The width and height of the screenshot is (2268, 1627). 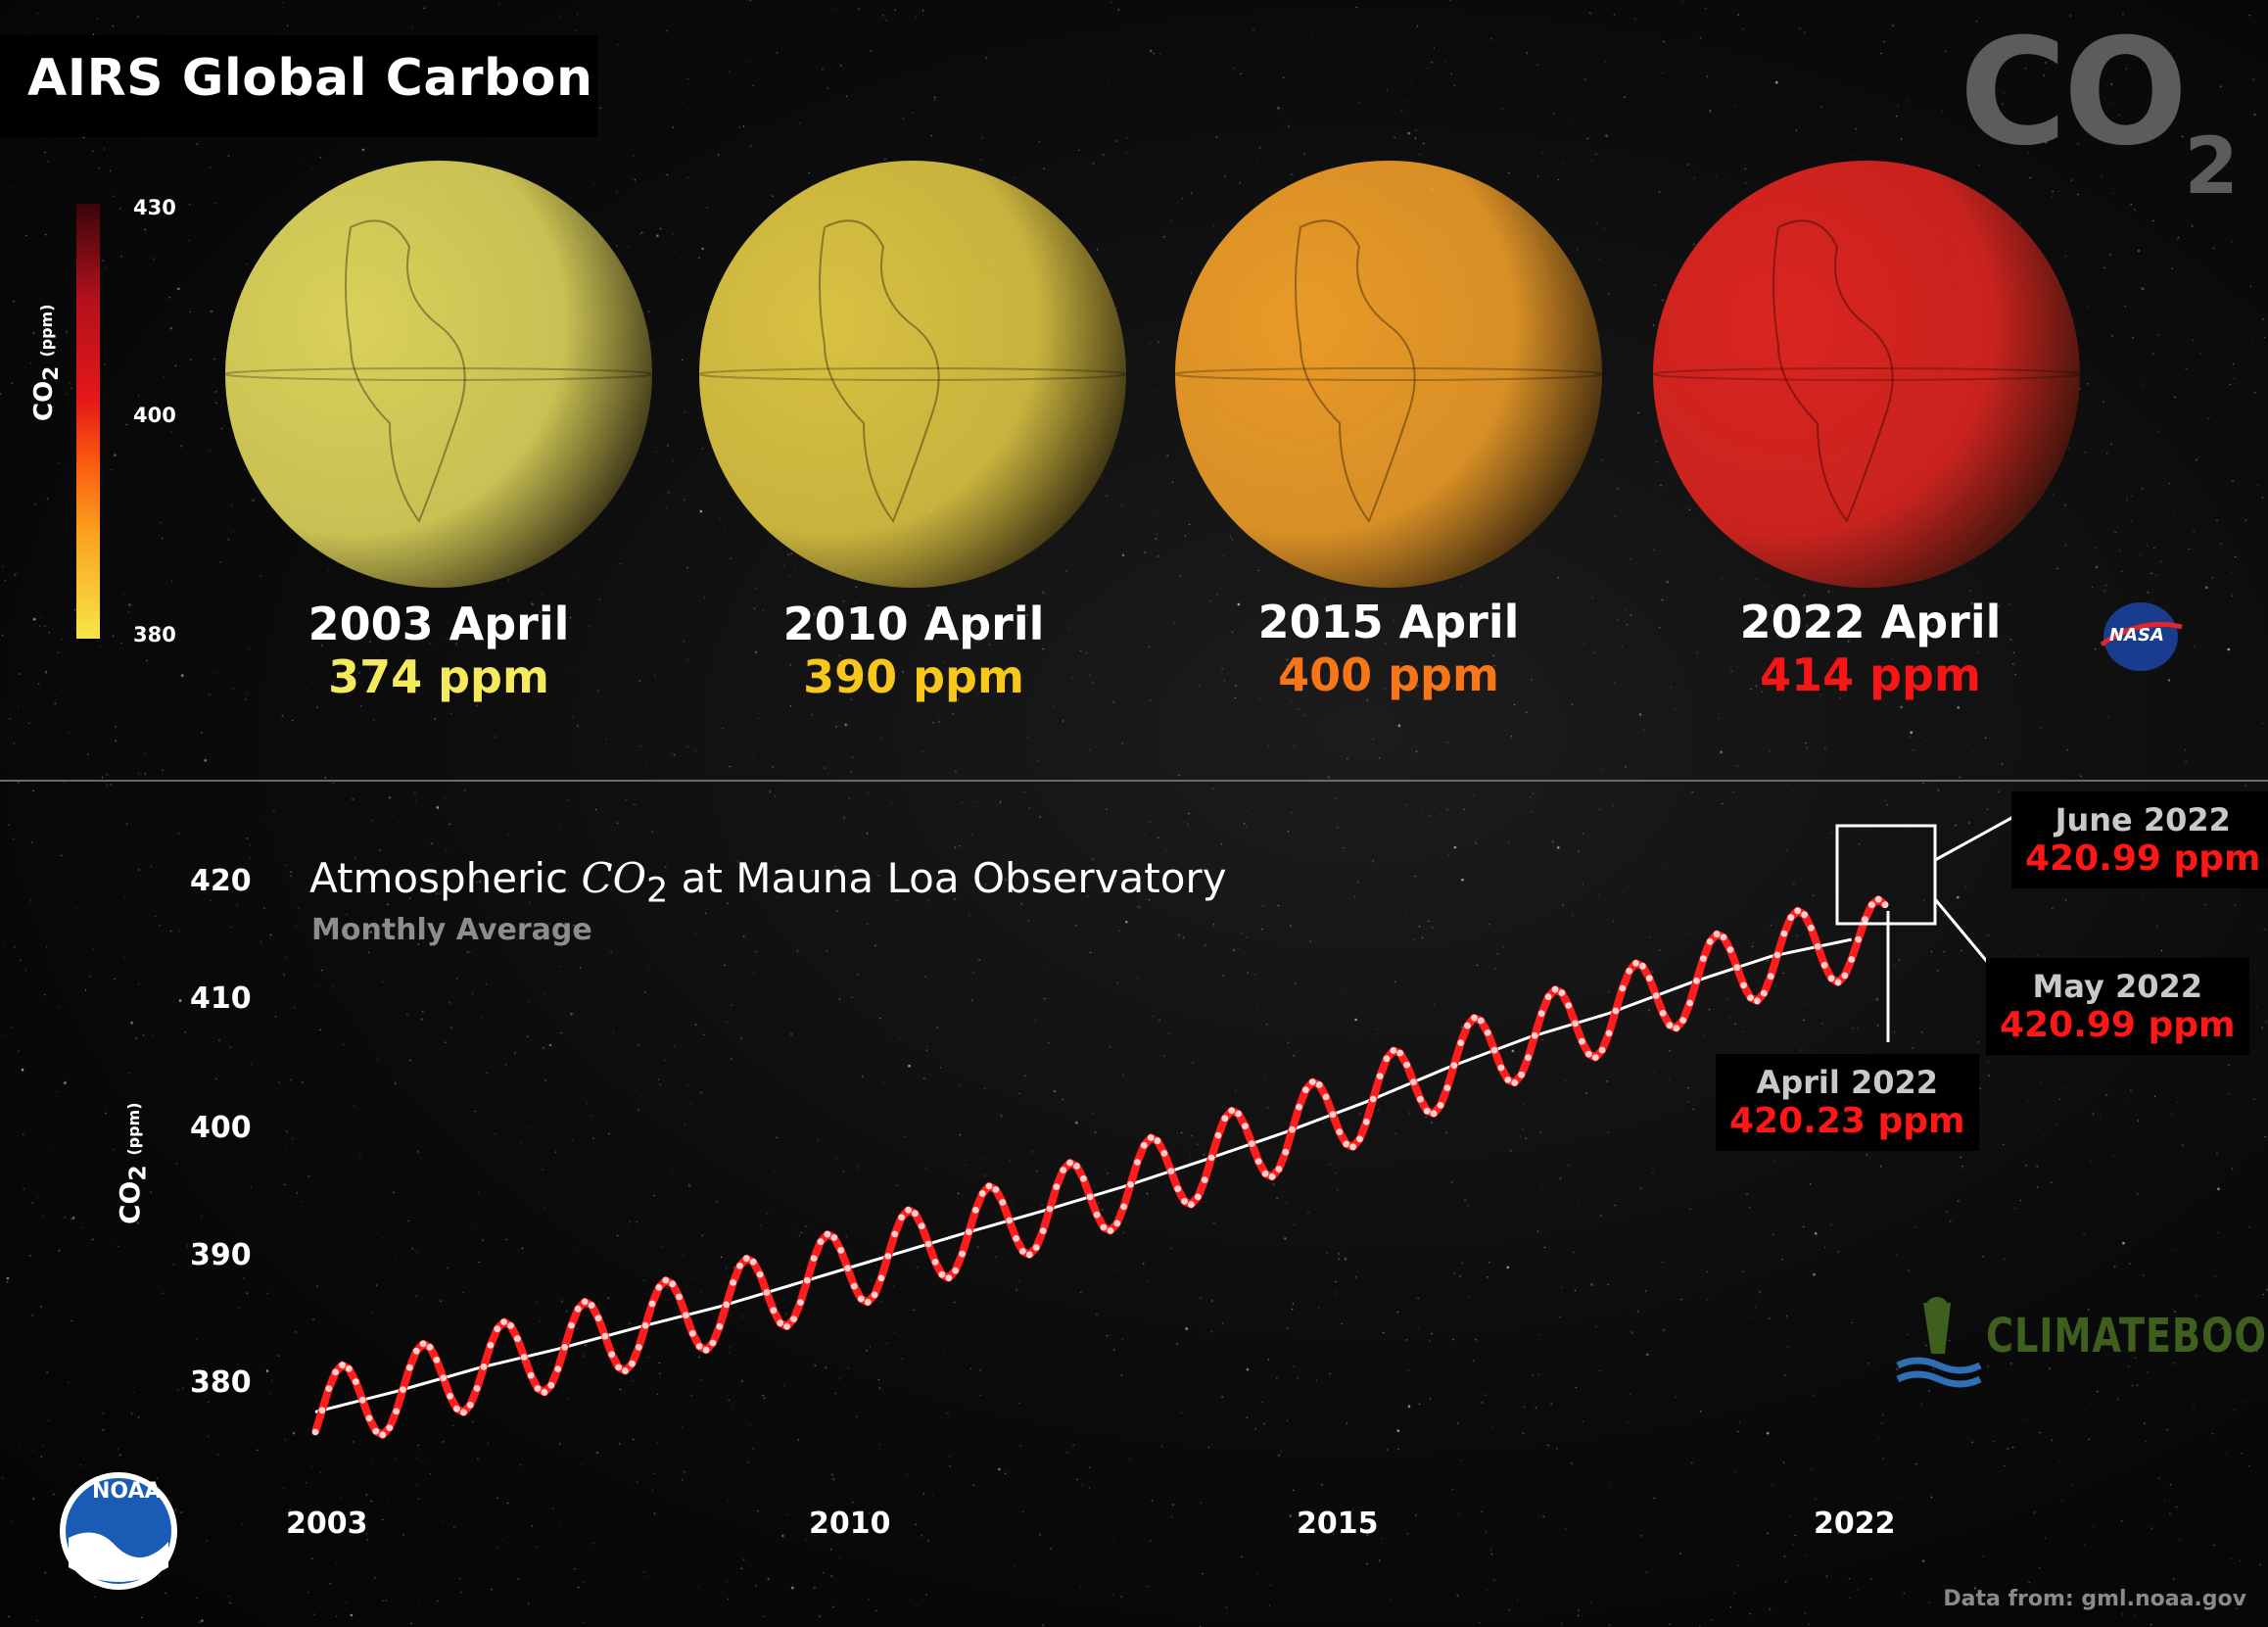 What do you see at coordinates (221, 881) in the screenshot?
I see `y-tick-420: 420` at bounding box center [221, 881].